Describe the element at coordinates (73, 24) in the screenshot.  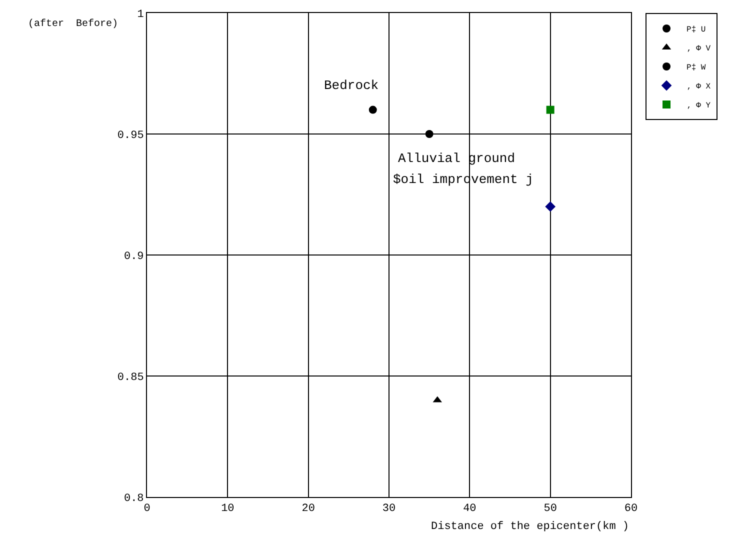
I see `y-axis-title: (after Before)` at that location.